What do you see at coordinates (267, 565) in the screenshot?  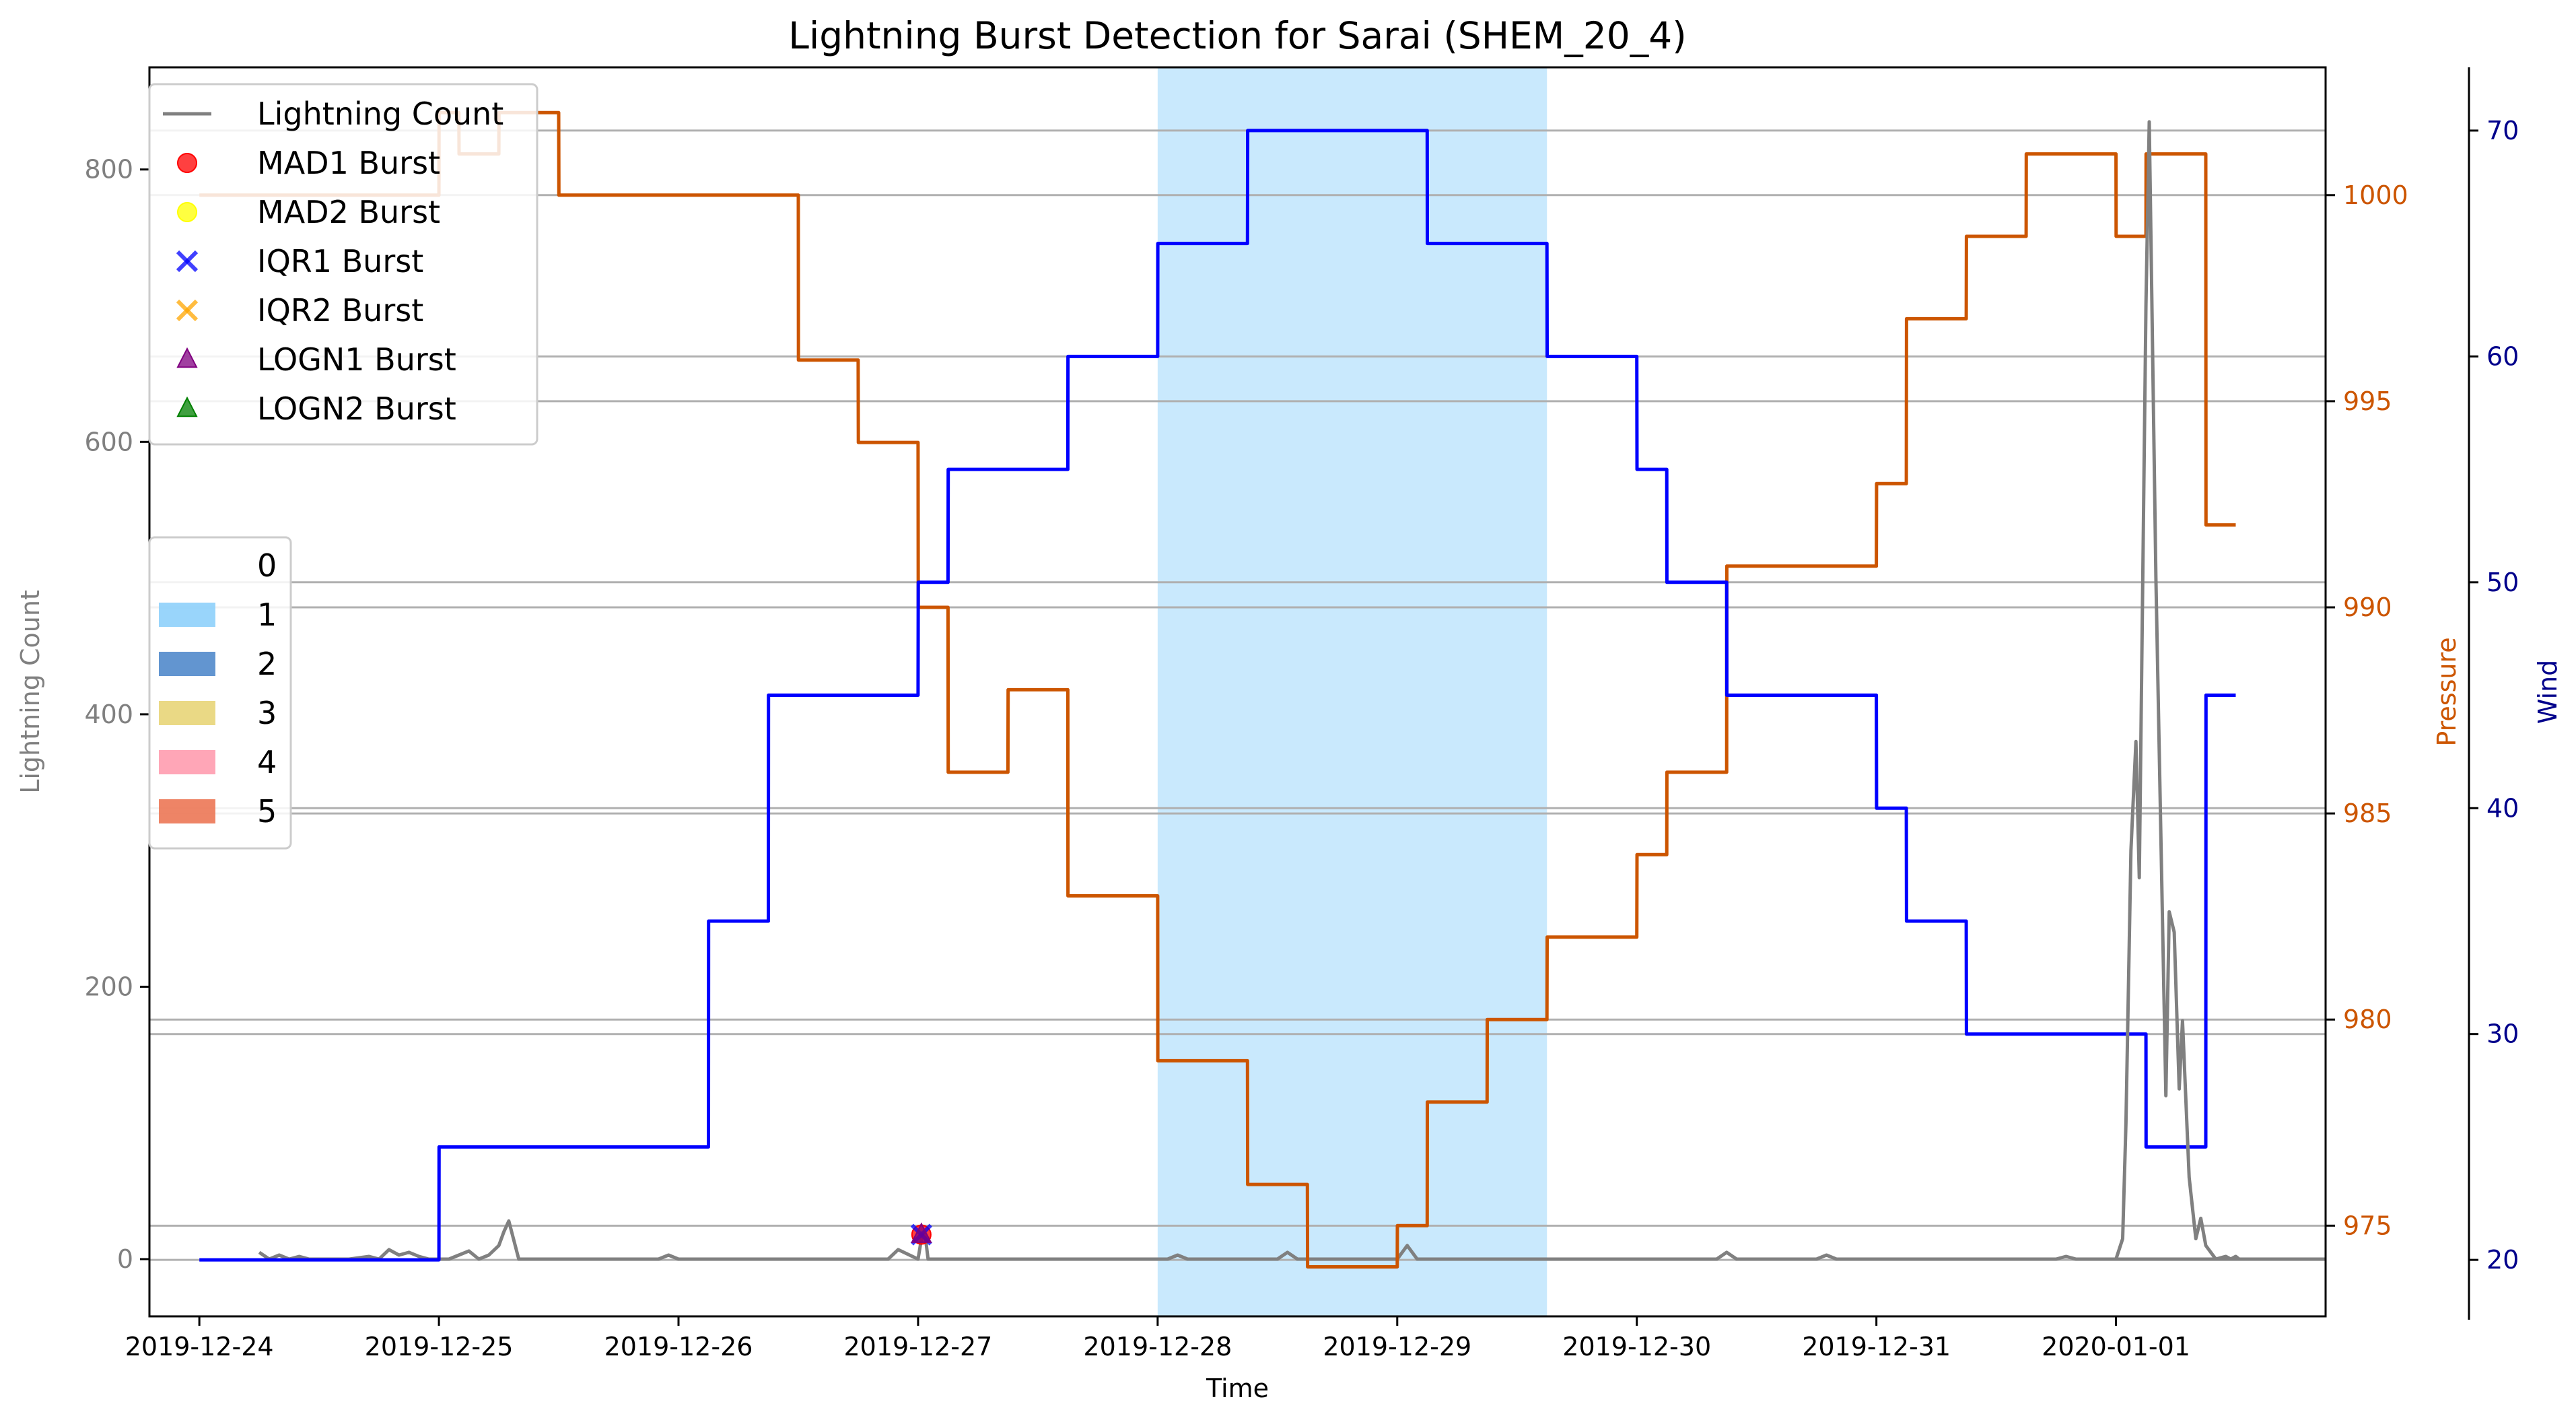 I see `legend-category-0-label: 0` at bounding box center [267, 565].